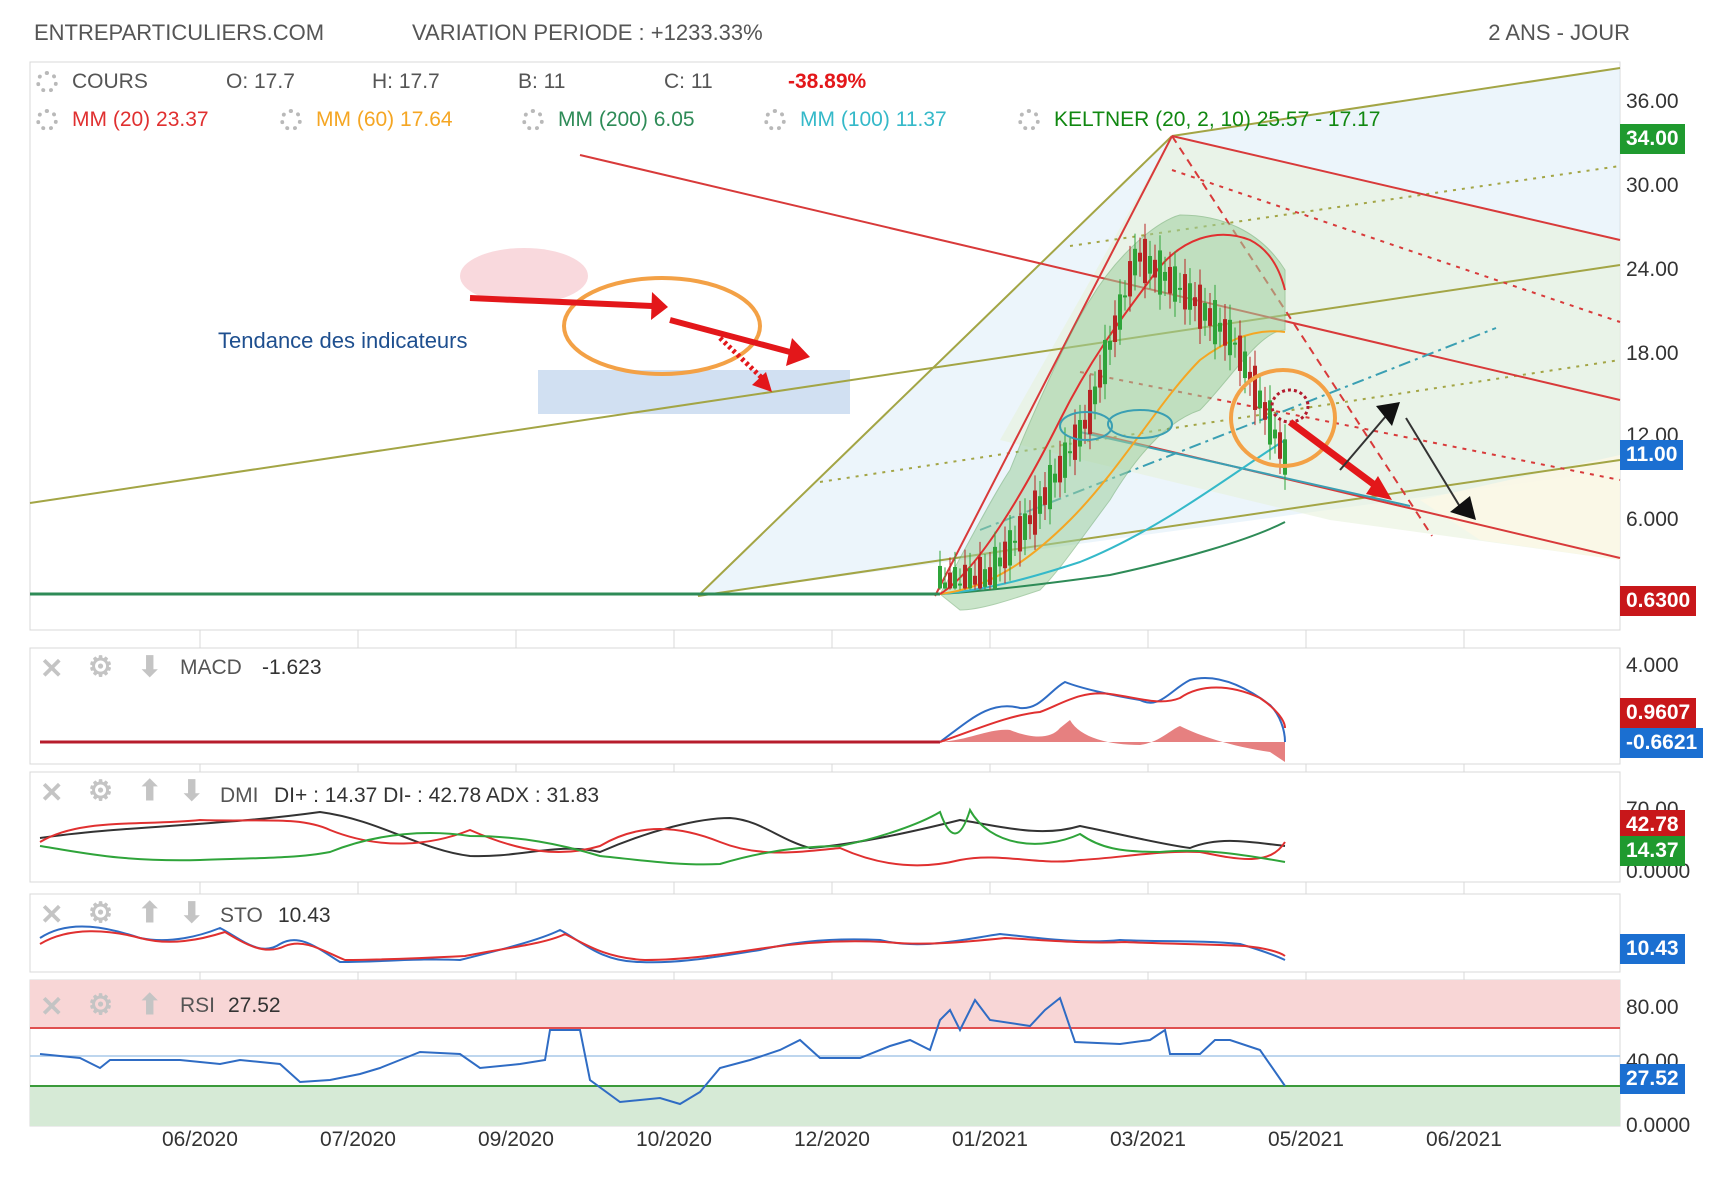 The height and width of the screenshot is (1184, 1728). Describe the element at coordinates (1652, 519) in the screenshot. I see `price-tick: 6.000` at that location.